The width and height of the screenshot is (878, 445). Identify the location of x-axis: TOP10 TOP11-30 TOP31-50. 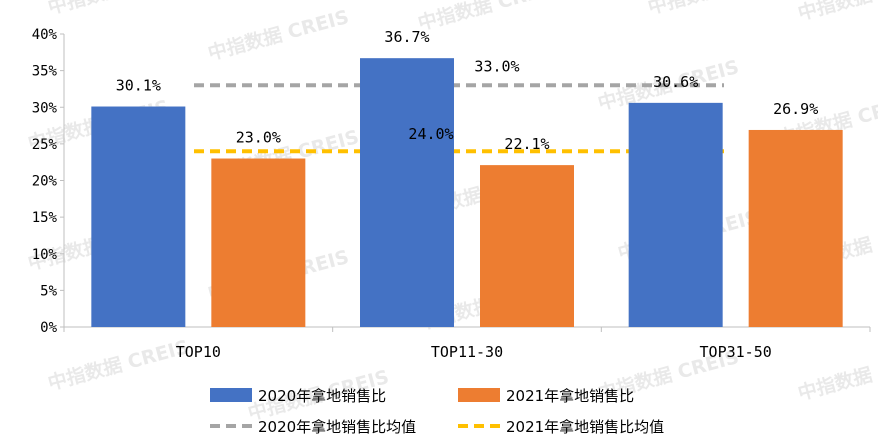
(467, 343).